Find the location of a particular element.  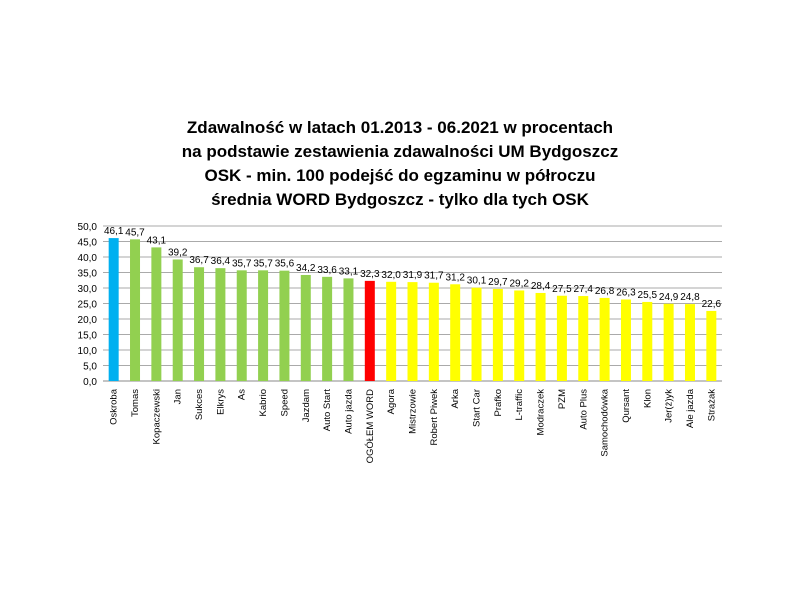

x-tick-label: Auto Start is located at coordinates (327, 410).